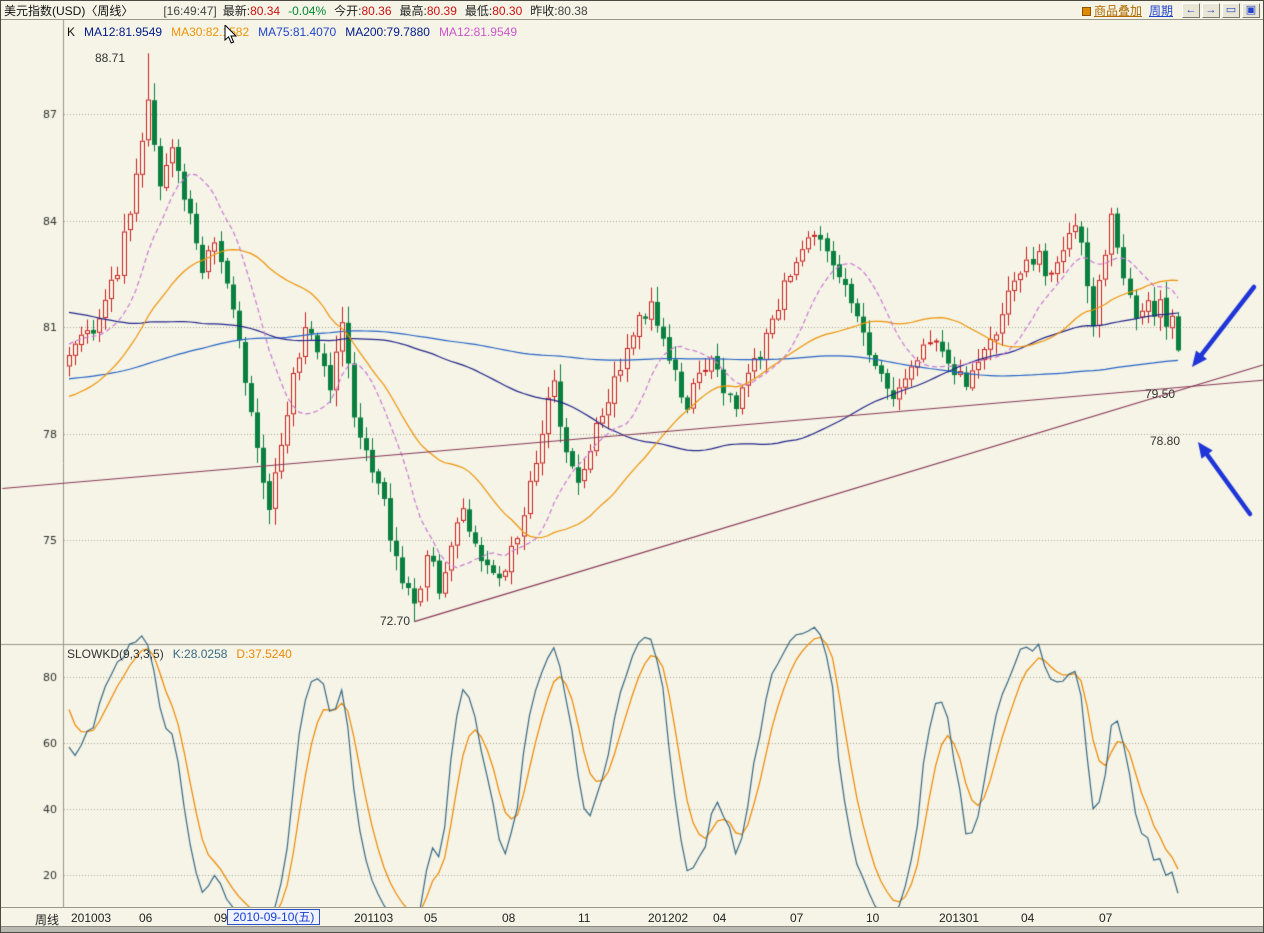  I want to click on legend-item: MA75:81.4070, so click(297, 32).